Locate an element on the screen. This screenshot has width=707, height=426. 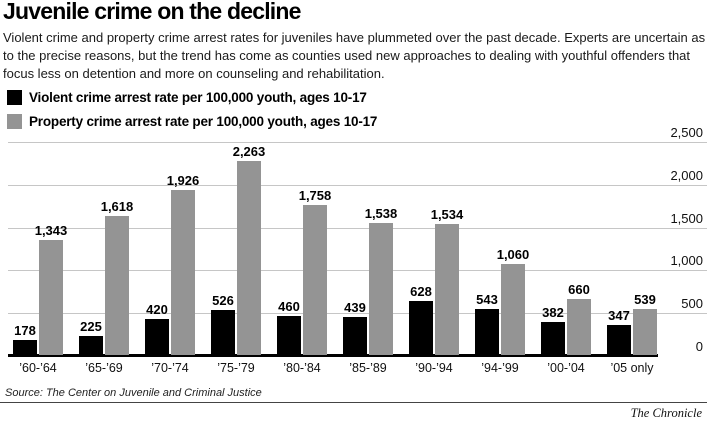
x-axis-category-label: ’75-’79 is located at coordinates (236, 368).